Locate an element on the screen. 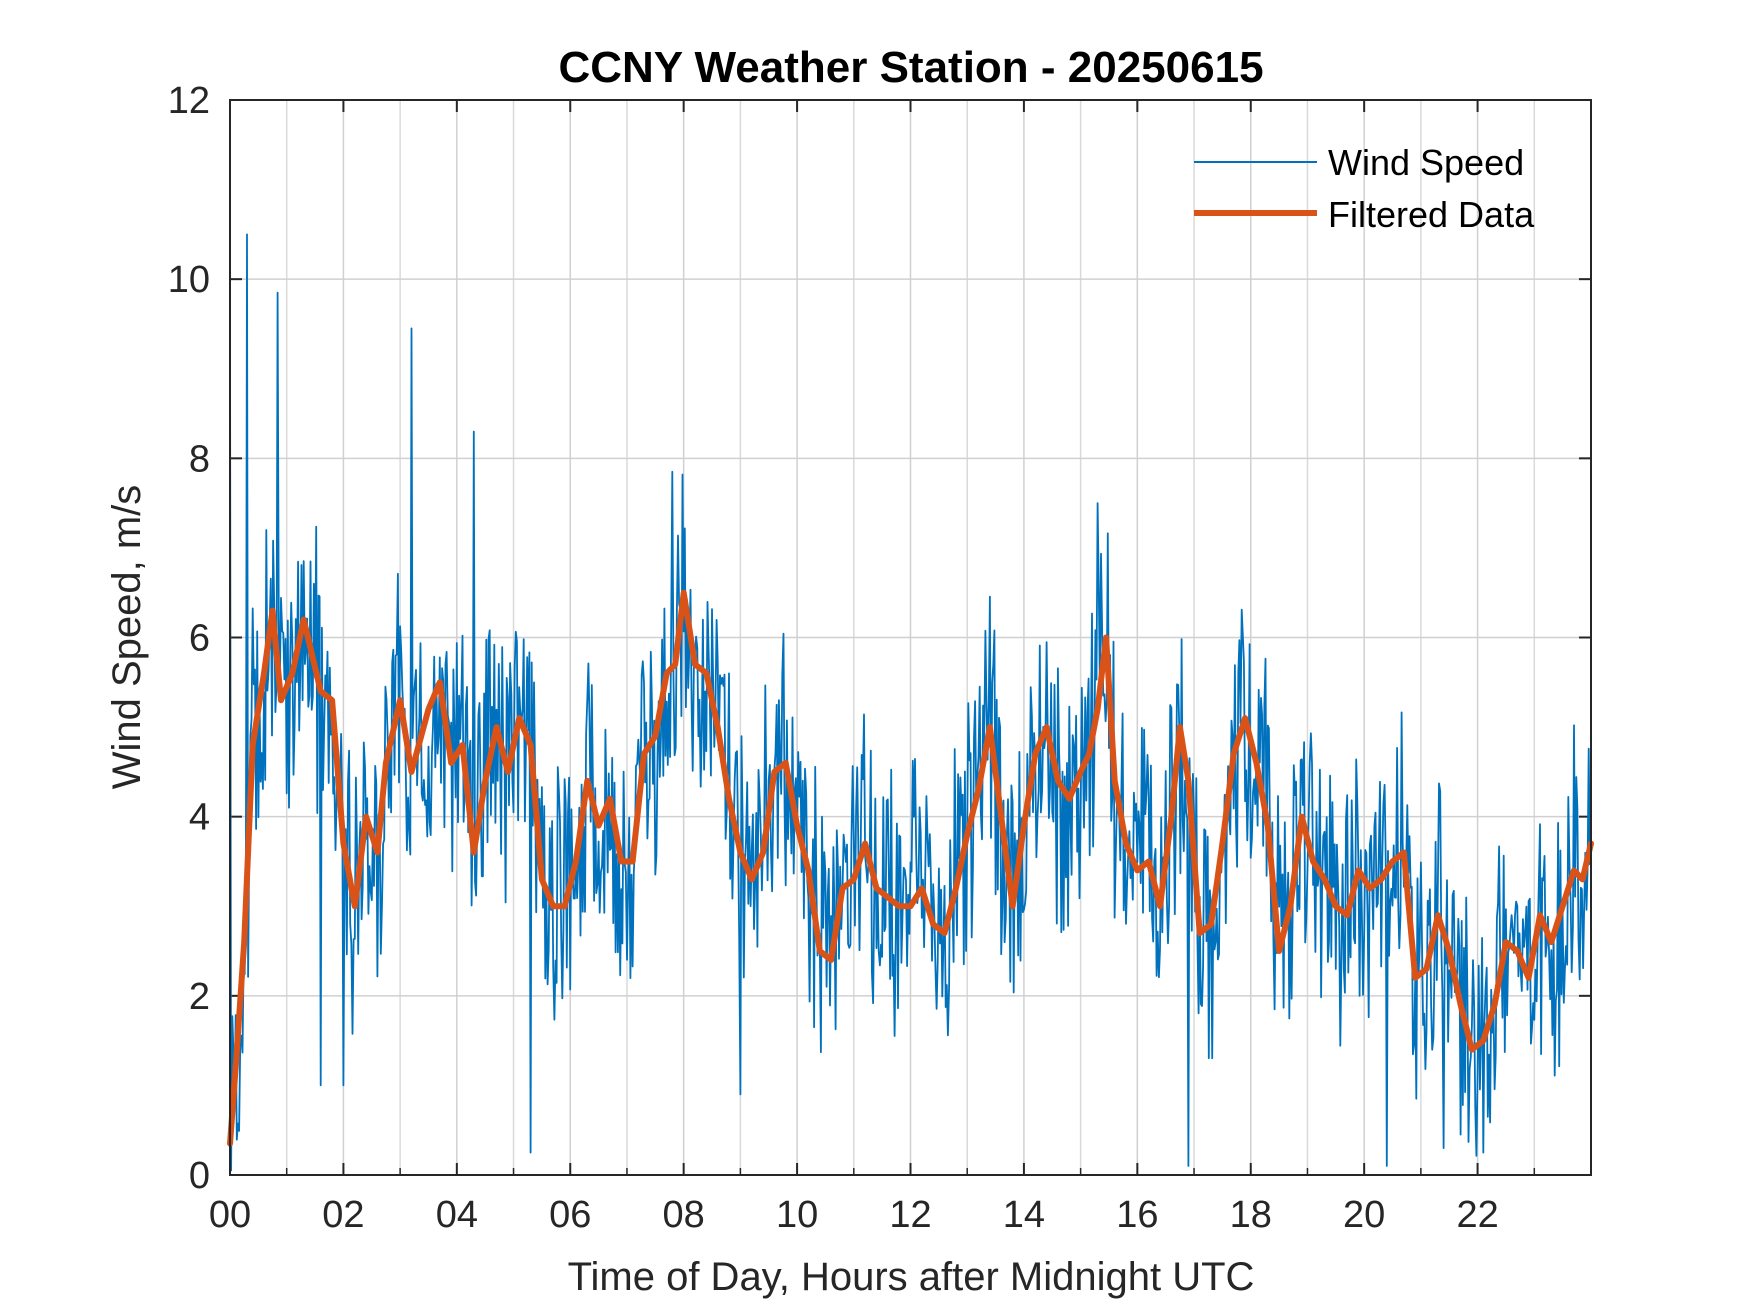 This screenshot has width=1750, height=1313. x-axis-label: Time of Day, Hours after Midnight UTC is located at coordinates (911, 1277).